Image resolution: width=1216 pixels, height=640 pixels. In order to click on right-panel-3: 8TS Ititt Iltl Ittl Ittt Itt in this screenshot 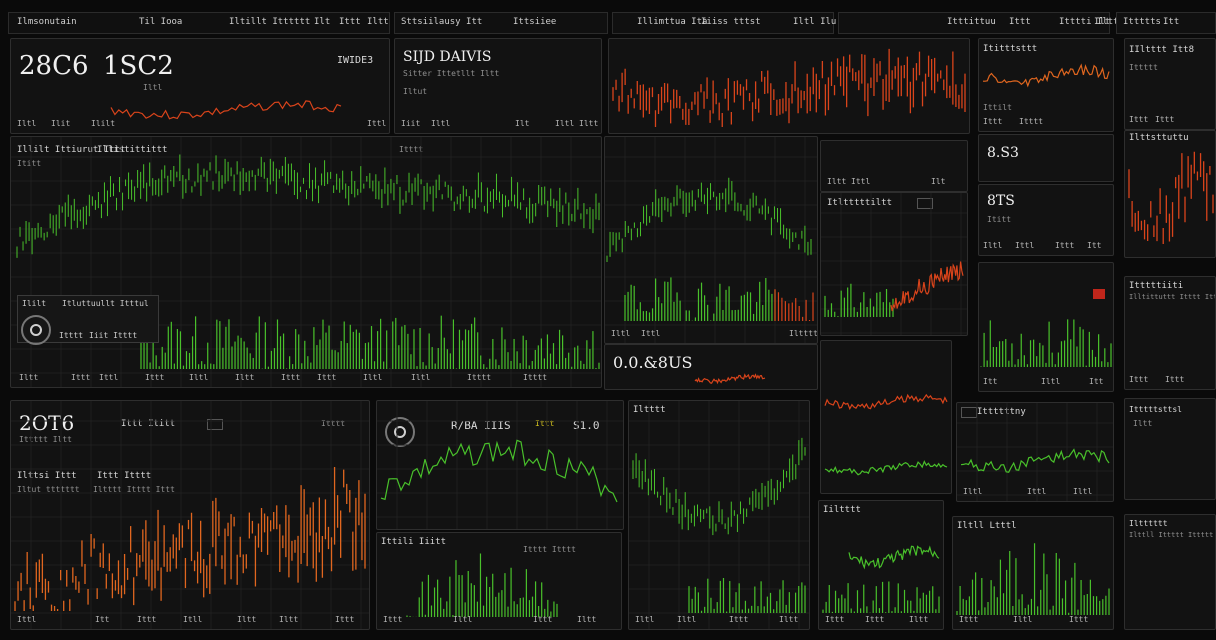, I will do `click(1046, 220)`.